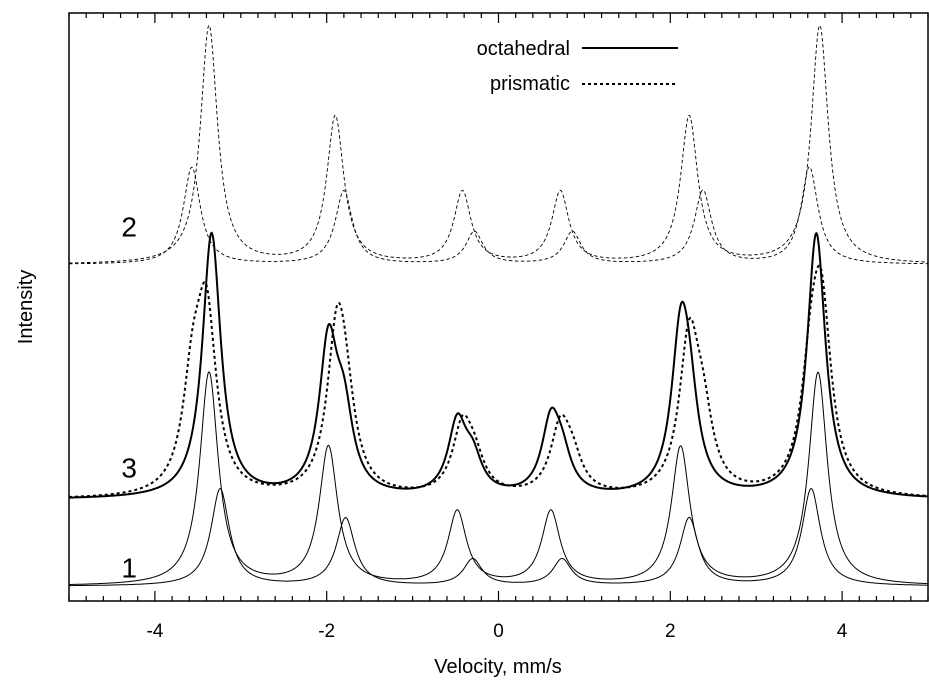 This screenshot has height=684, width=929. Describe the element at coordinates (26, 307) in the screenshot. I see `y-axis-label: Intensity` at that location.